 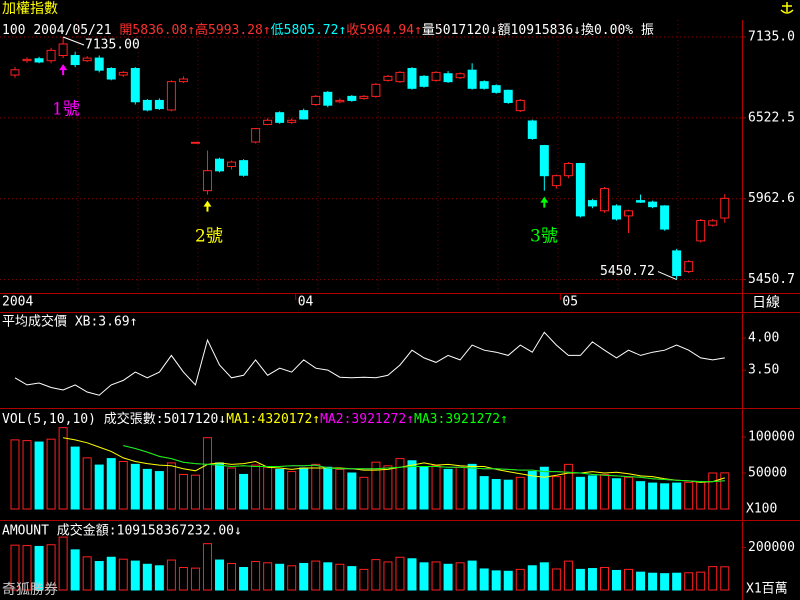 I want to click on y-tick-label: 50000, so click(x=767, y=473).